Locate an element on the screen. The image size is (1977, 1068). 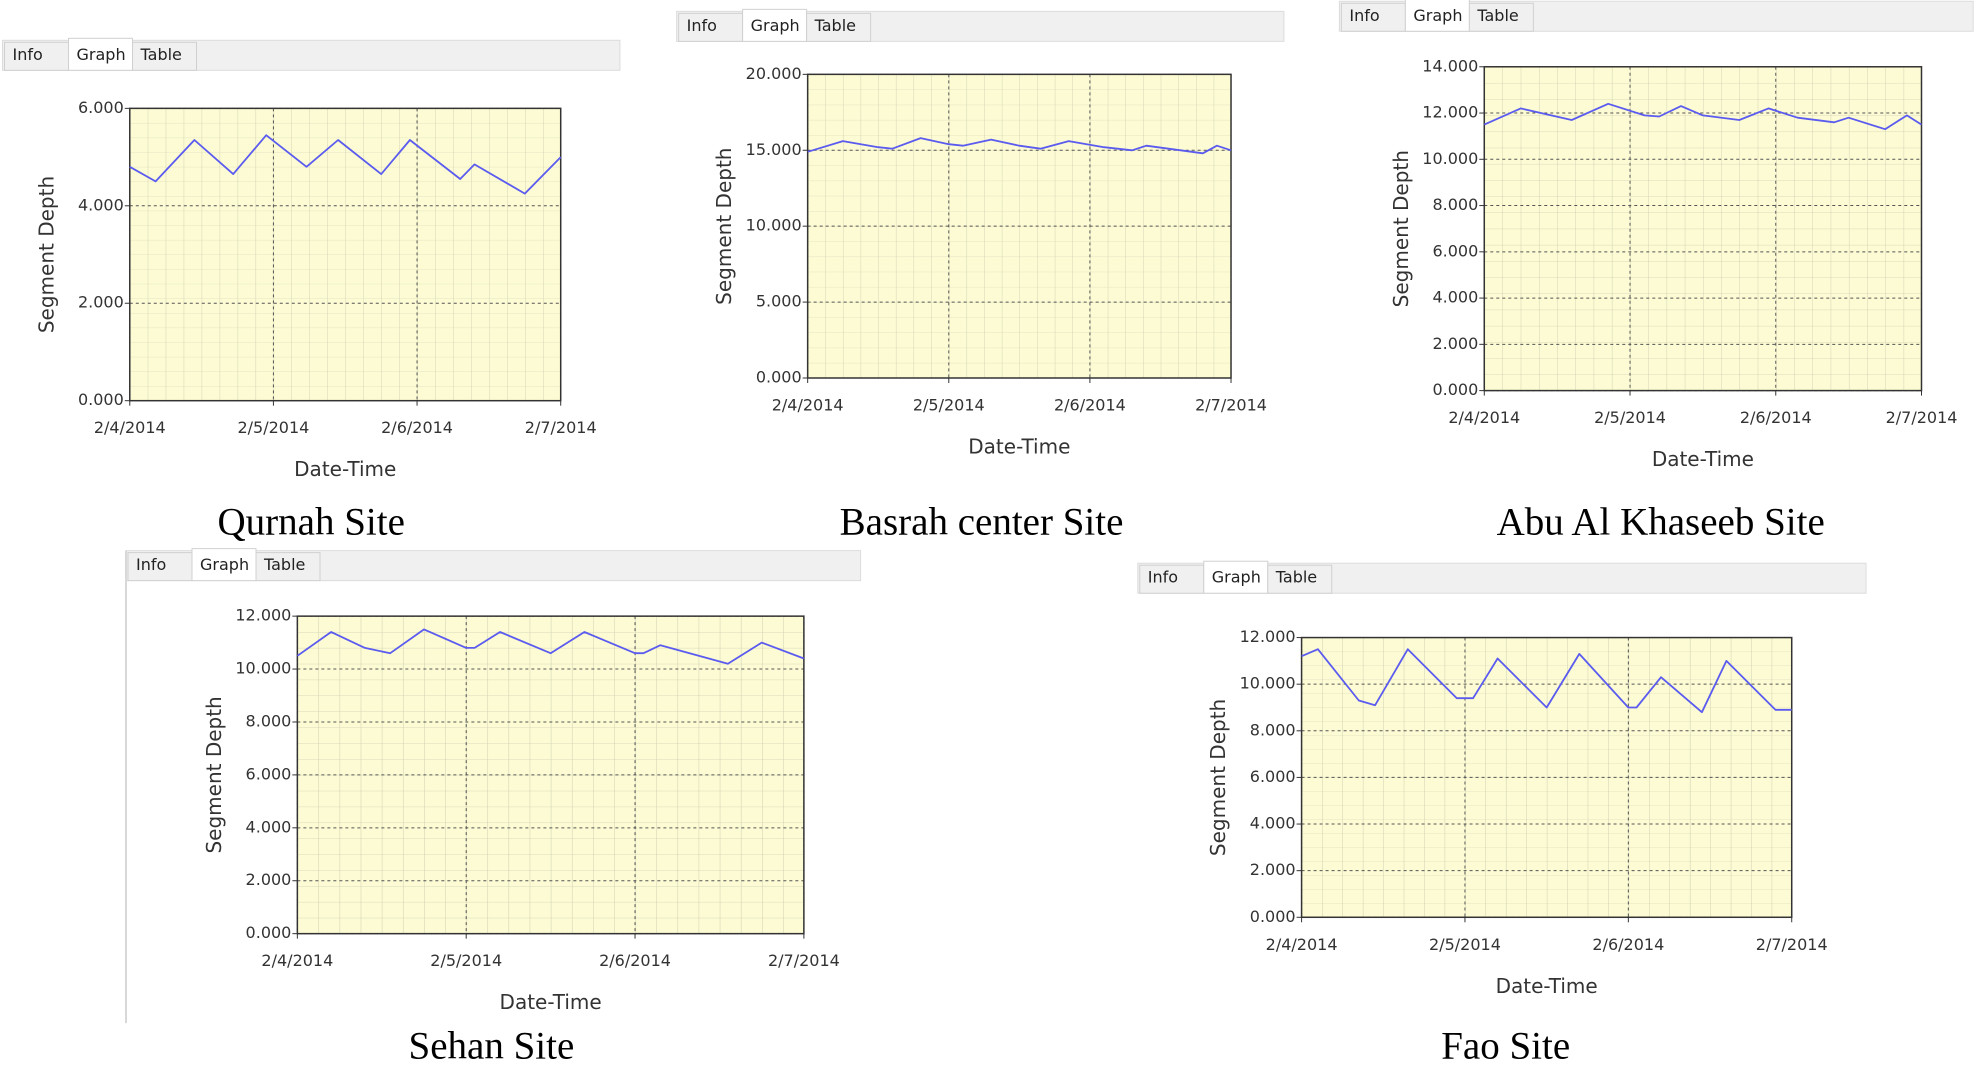
y-tick-label: 15.000 is located at coordinates (774, 149).